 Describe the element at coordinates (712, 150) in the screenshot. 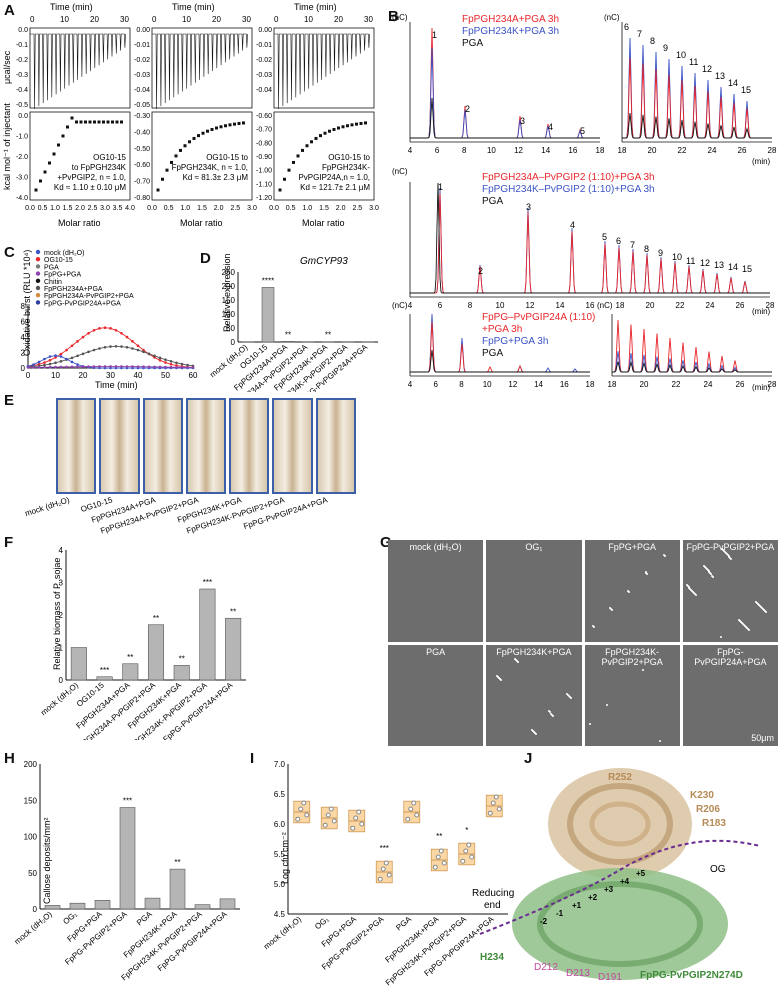

I see `b-x-tick: 24` at that location.